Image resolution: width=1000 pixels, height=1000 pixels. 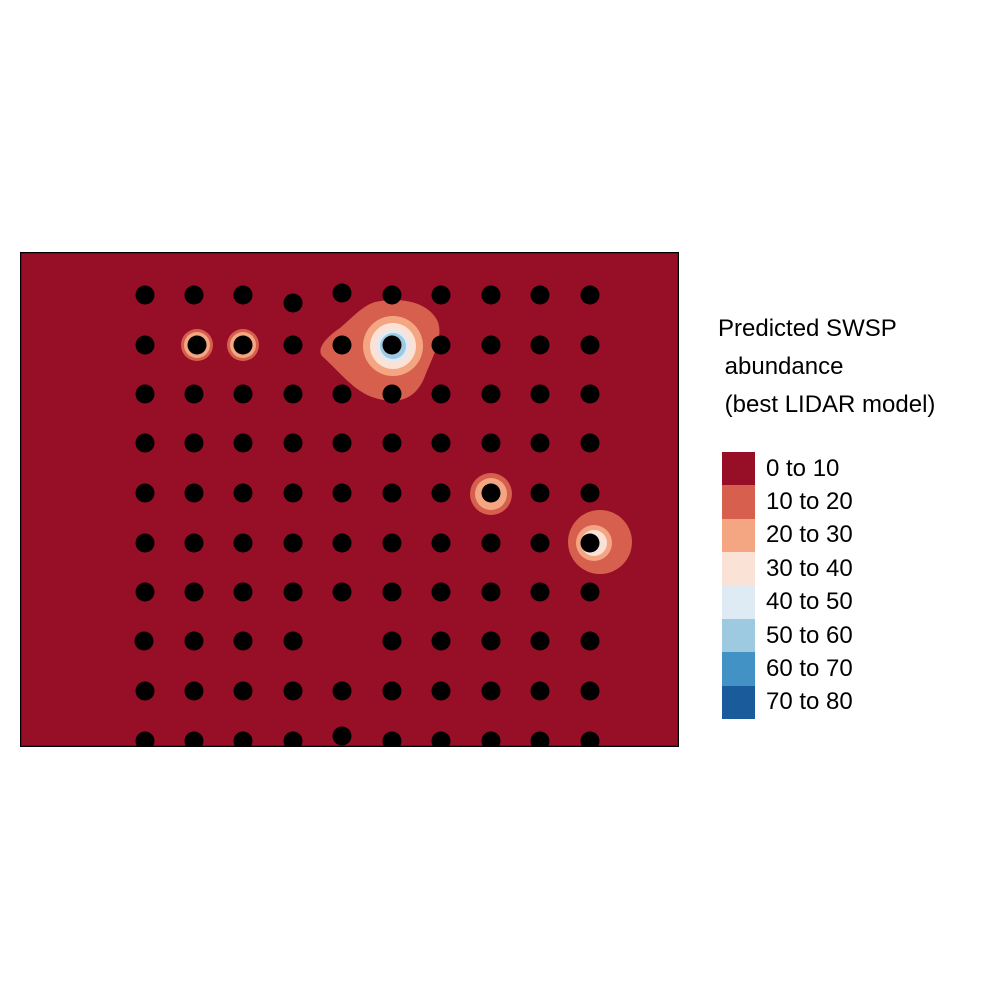 What do you see at coordinates (787, 602) in the screenshot?
I see `legend-item-40-50: 40 to 50` at bounding box center [787, 602].